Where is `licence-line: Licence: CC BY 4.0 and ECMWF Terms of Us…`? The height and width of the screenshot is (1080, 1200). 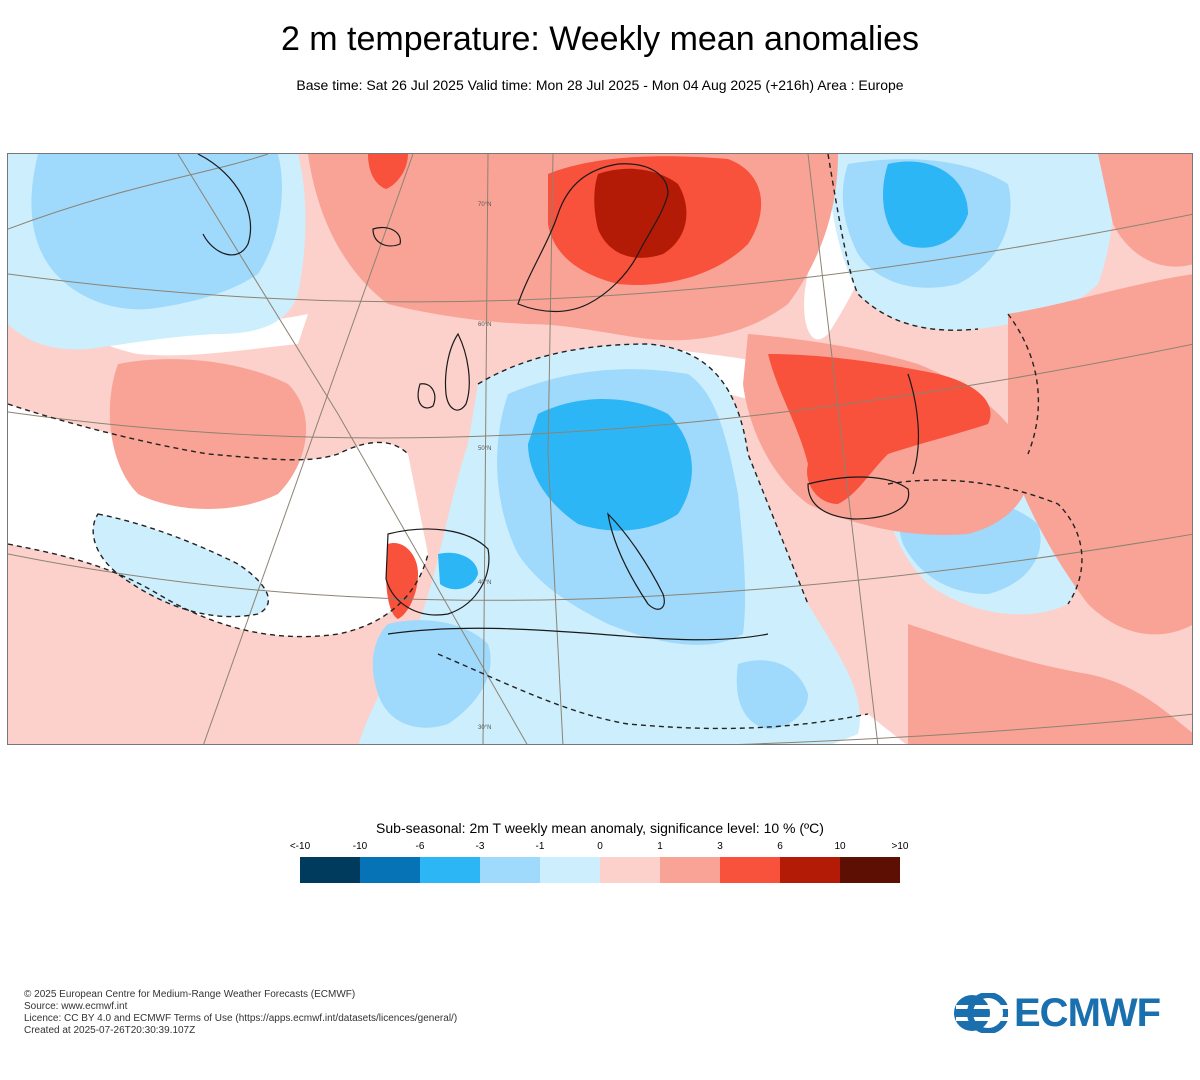 licence-line: Licence: CC BY 4.0 and ECMWF Terms of Us… is located at coordinates (241, 1018).